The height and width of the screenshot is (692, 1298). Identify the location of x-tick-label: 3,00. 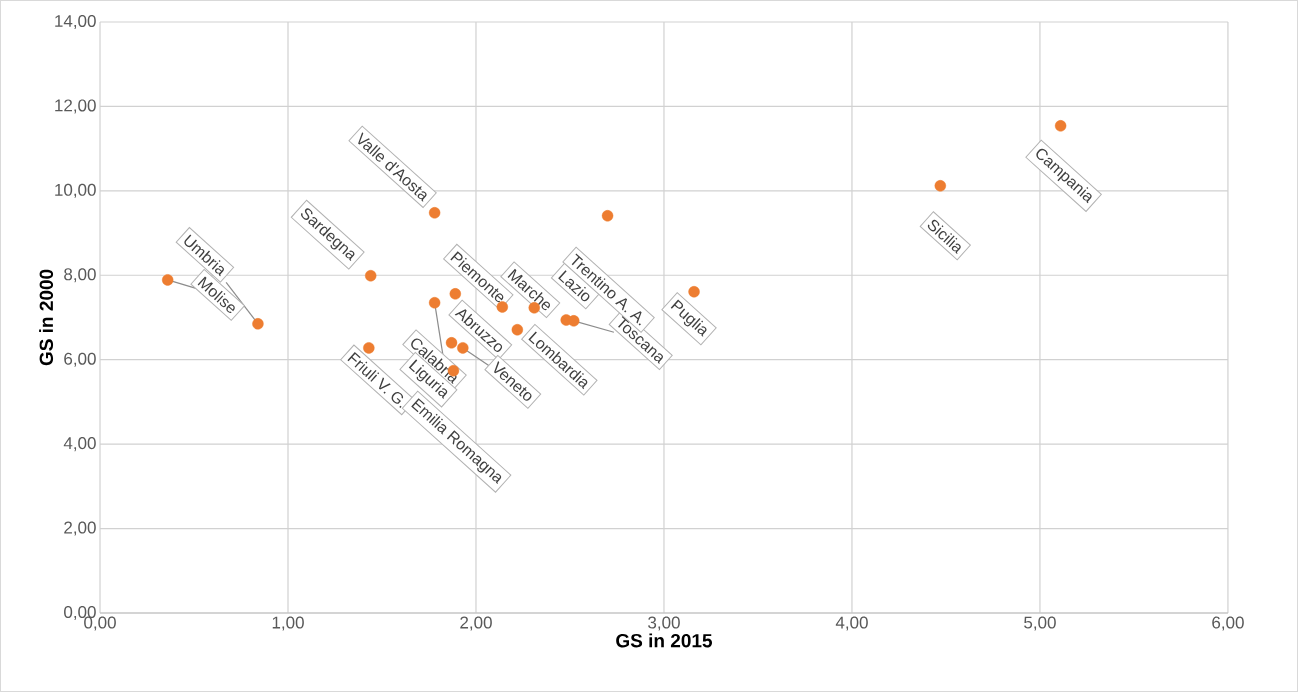
(664, 623).